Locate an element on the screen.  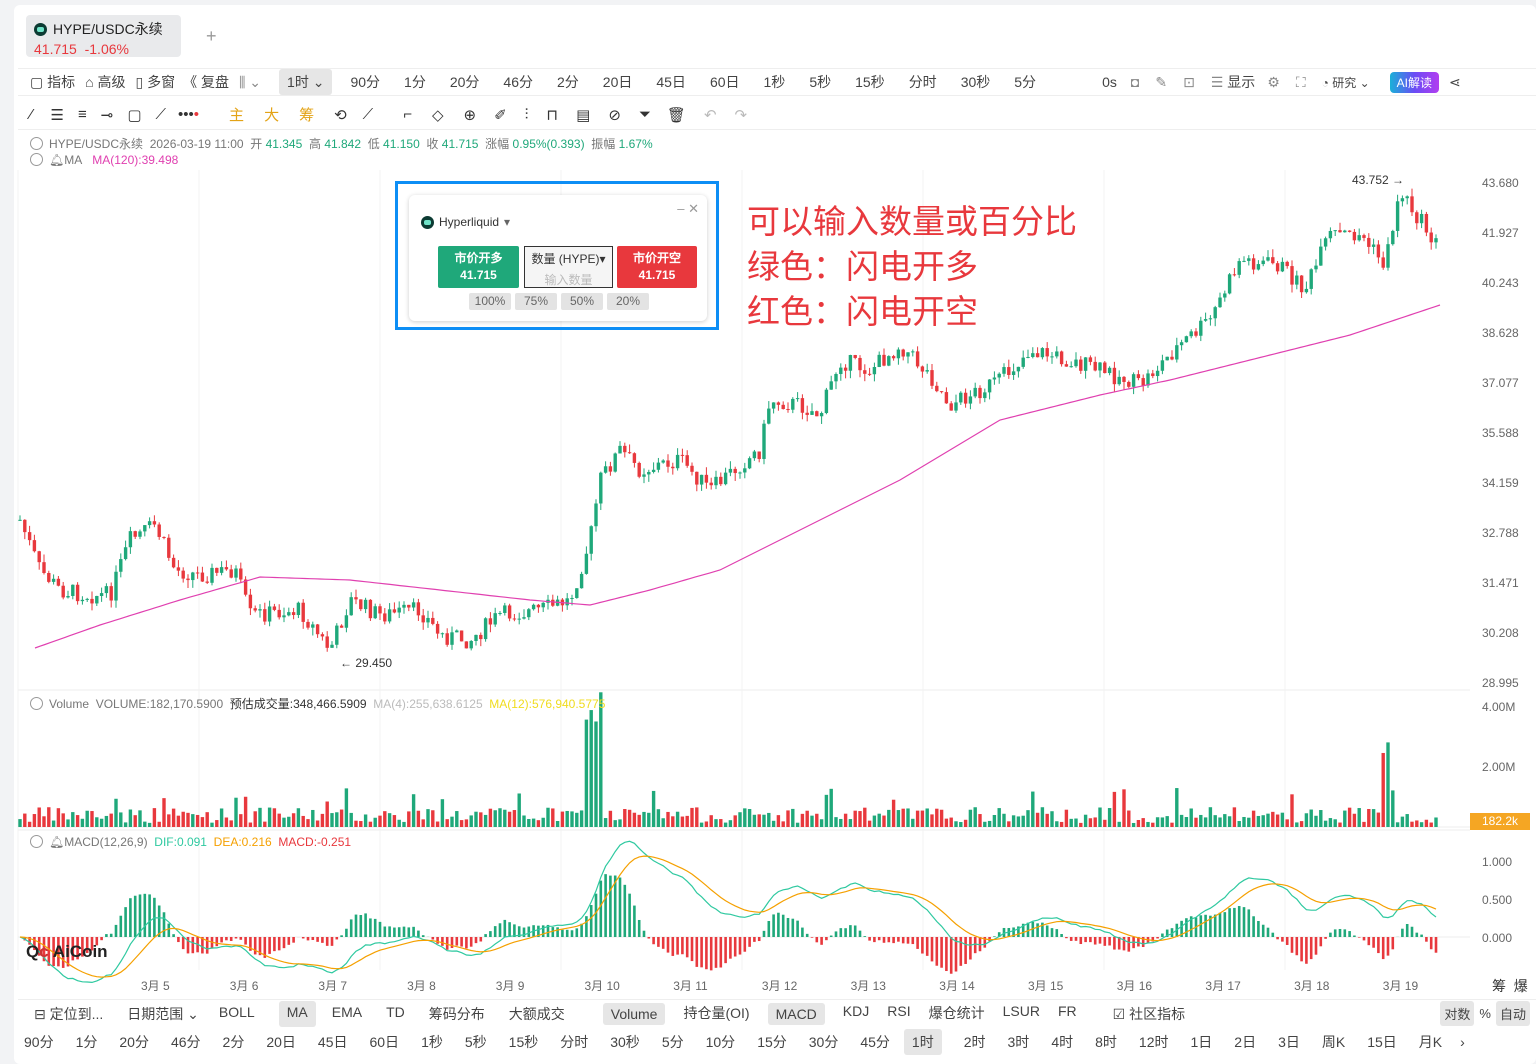
interval-option: 8时 is located at coordinates (1106, 1042).